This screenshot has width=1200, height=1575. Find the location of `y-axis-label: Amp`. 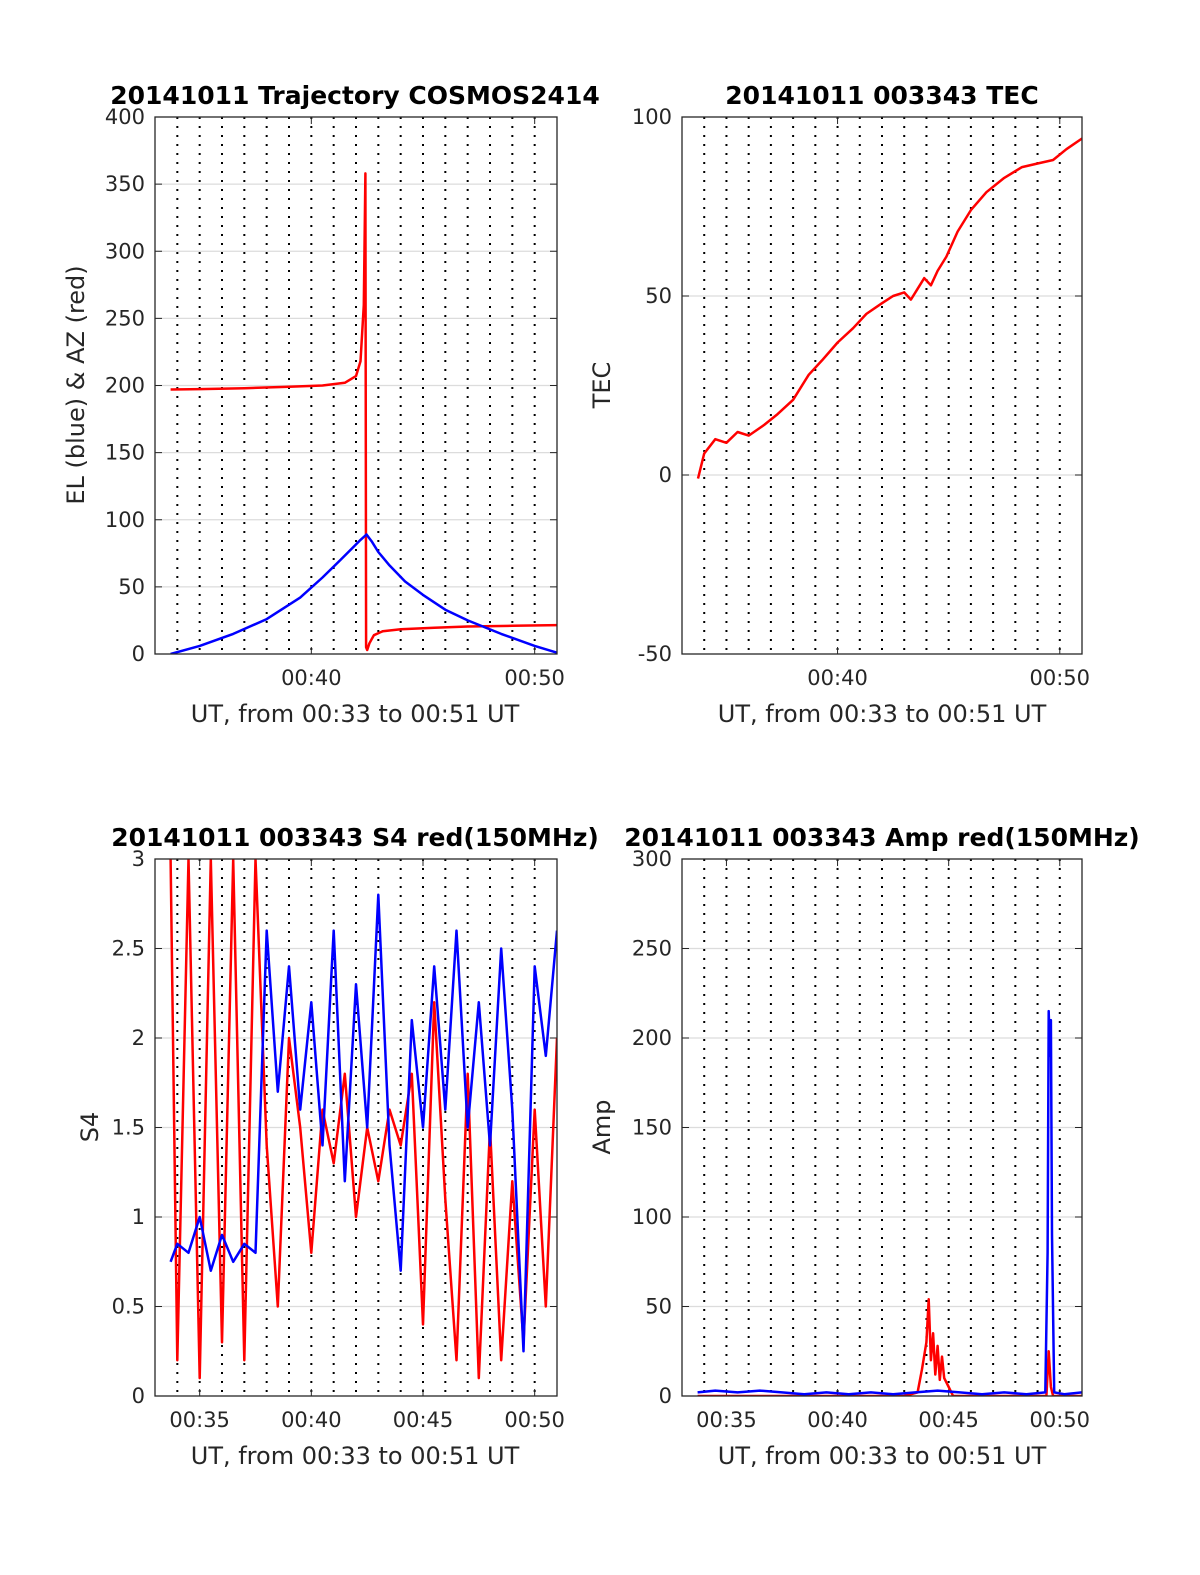

y-axis-label: Amp is located at coordinates (602, 1126).